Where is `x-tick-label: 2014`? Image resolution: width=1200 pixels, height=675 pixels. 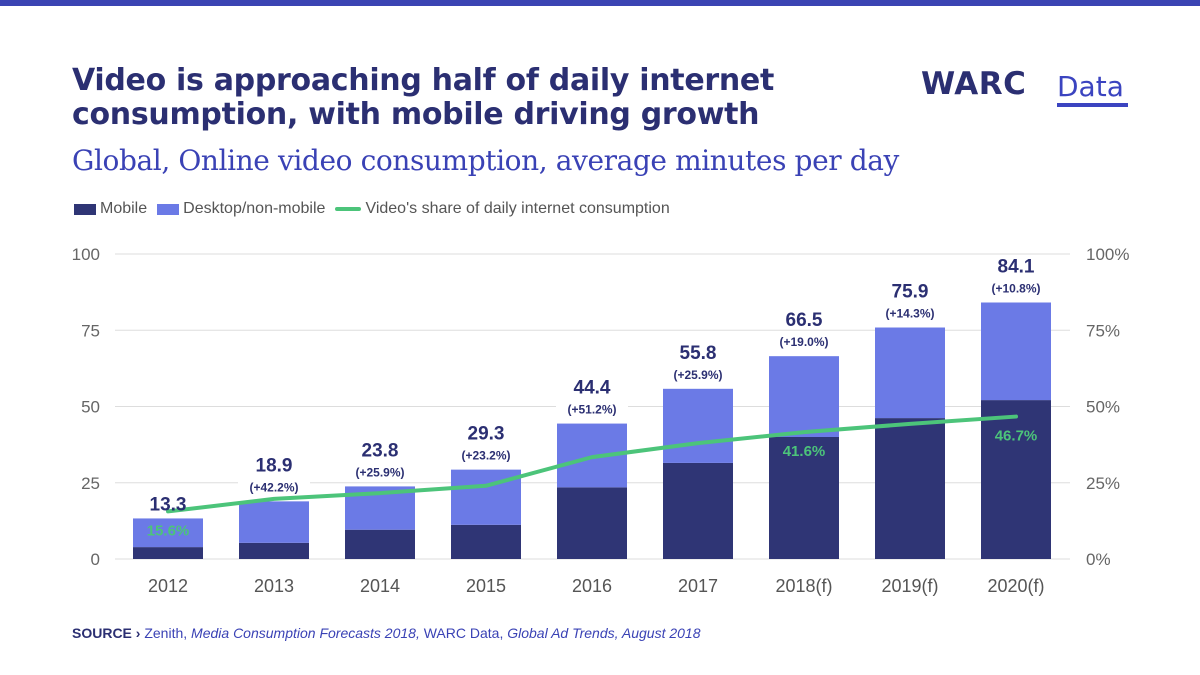 x-tick-label: 2014 is located at coordinates (380, 586).